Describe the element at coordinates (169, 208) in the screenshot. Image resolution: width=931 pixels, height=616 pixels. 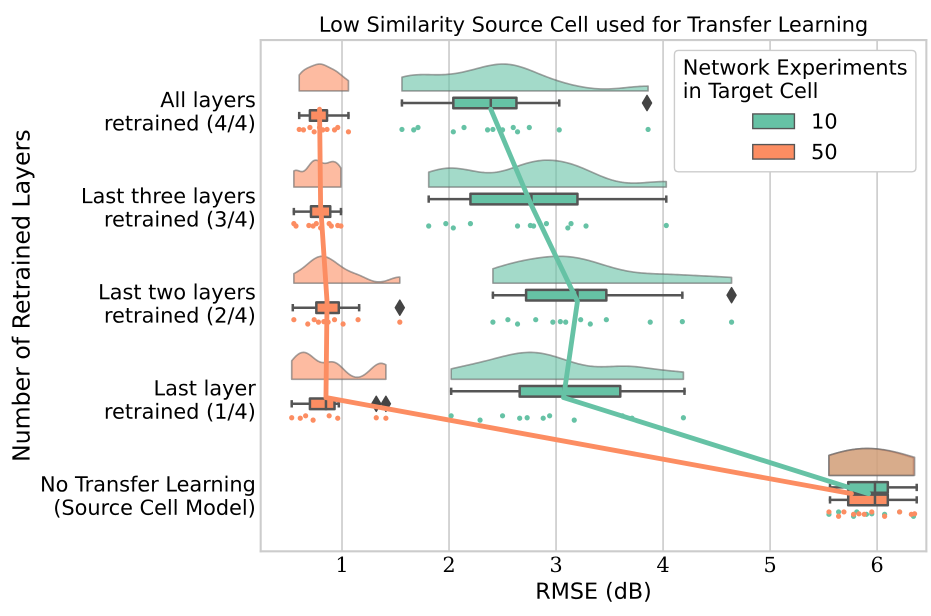
I see `y-tick-label: Last three layers retrained (3/4)` at that location.